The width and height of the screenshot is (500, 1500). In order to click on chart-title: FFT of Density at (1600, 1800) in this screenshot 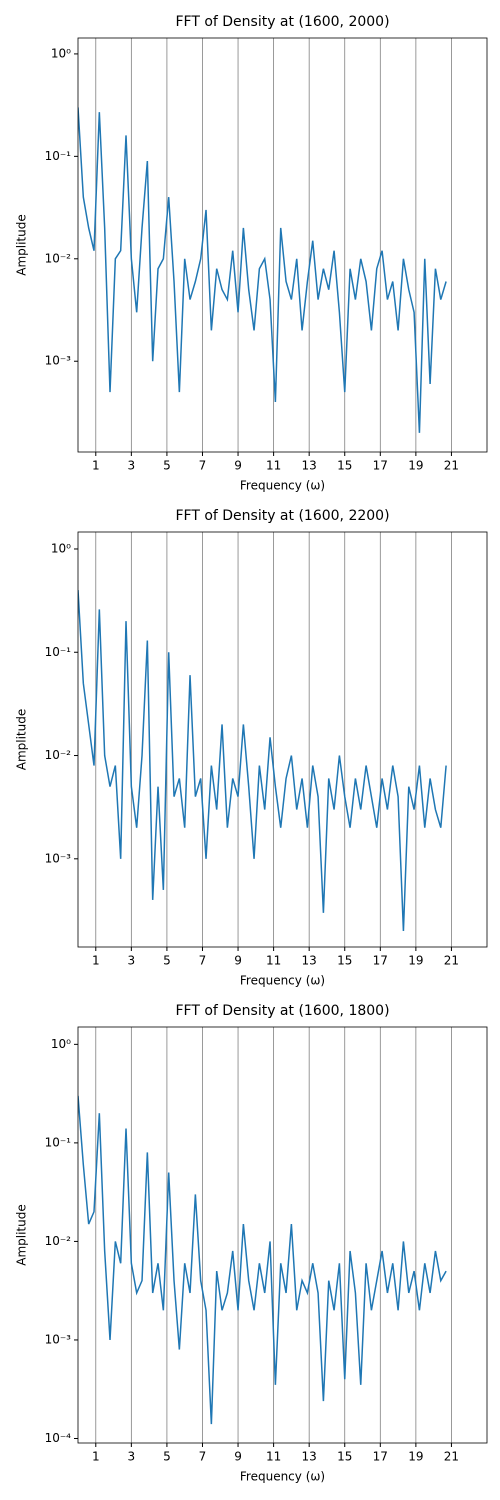, I will do `click(282, 1011)`.